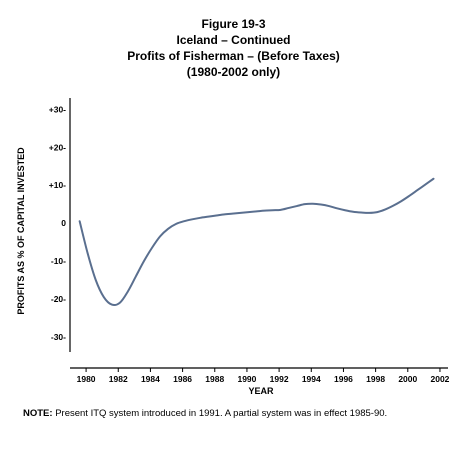 Image resolution: width=467 pixels, height=450 pixels. Describe the element at coordinates (279, 379) in the screenshot. I see `x-tick-label: 1992` at that location.